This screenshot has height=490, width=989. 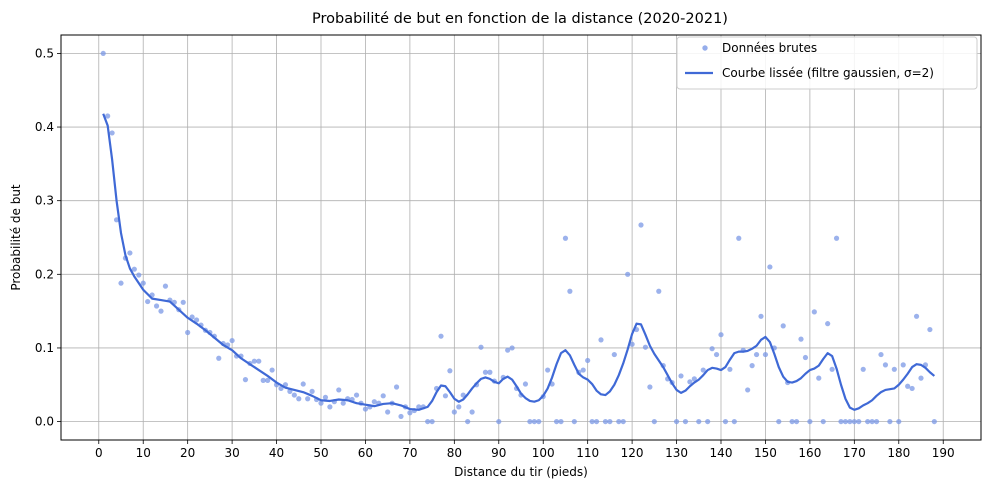 I want to click on y-tick-label: 0.5, so click(x=44, y=53).